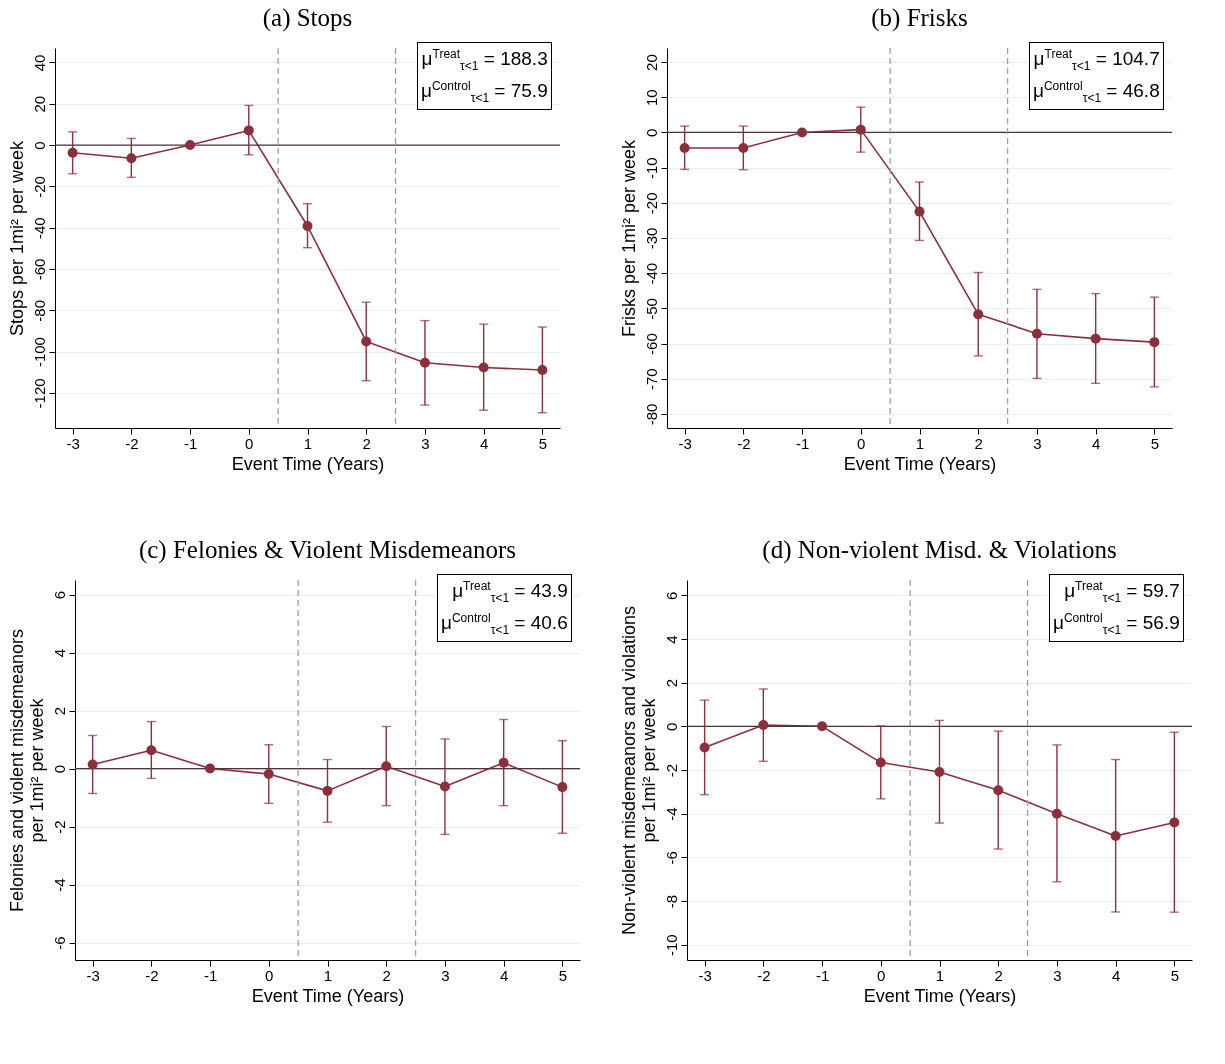 Image resolution: width=1225 pixels, height=1064 pixels. I want to click on y-axis-title: Stops per 1mi² per week, so click(16, 238).